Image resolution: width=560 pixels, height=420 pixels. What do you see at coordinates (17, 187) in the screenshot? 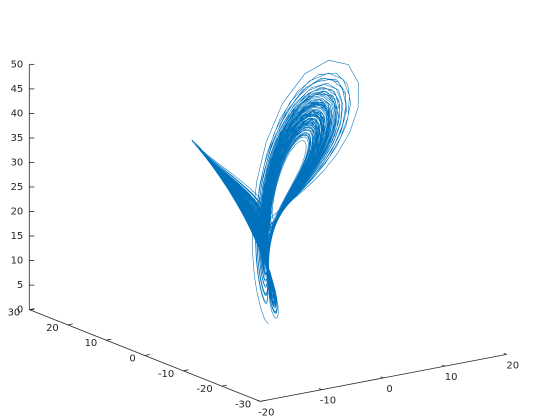
I see `z-axis-tick-label: 25` at bounding box center [17, 187].